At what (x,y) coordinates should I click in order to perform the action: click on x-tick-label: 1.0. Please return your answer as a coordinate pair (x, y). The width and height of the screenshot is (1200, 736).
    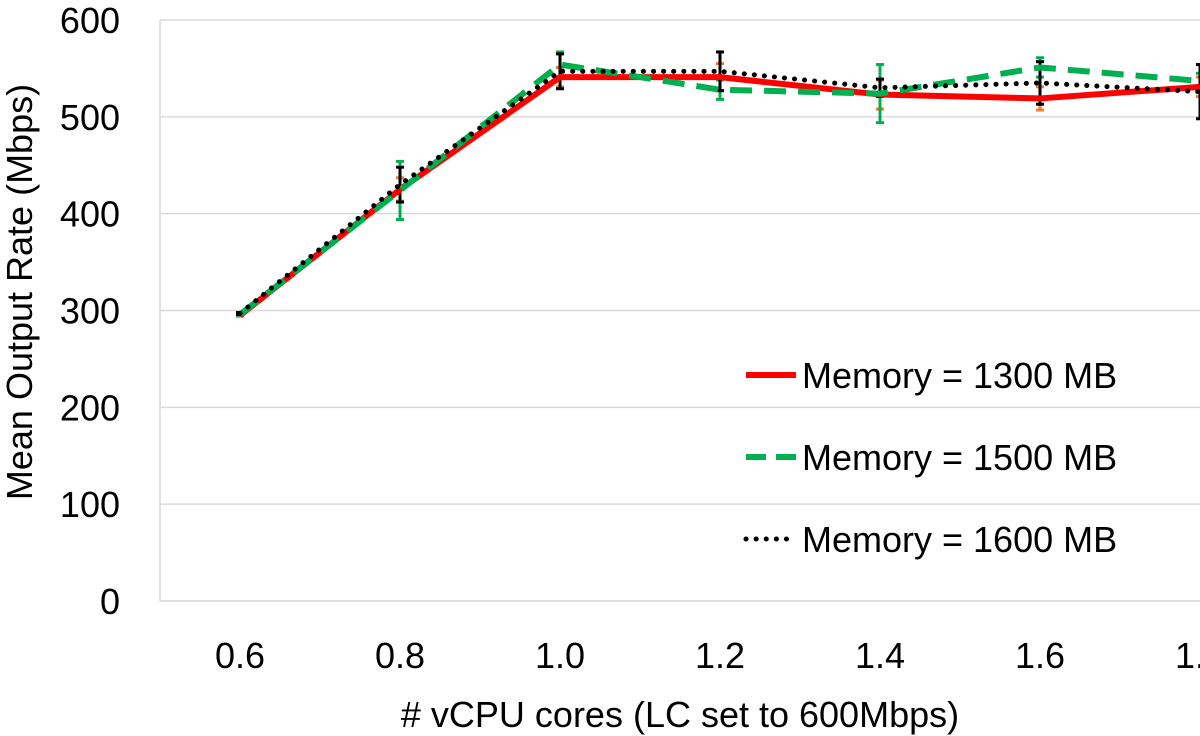
    Looking at the image, I should click on (560, 655).